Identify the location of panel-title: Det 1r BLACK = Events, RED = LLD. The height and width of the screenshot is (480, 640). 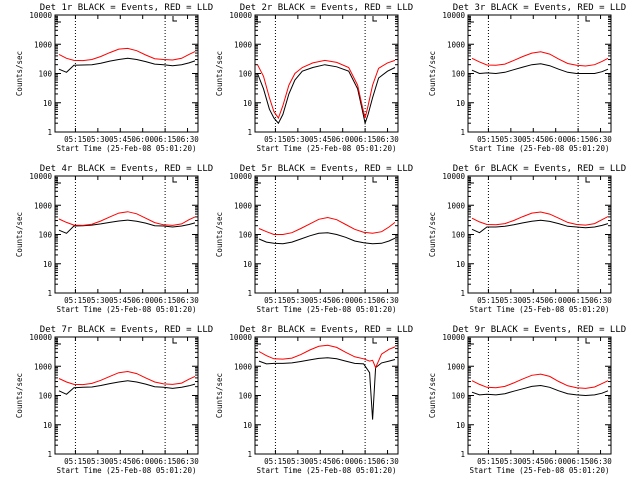
(126, 8).